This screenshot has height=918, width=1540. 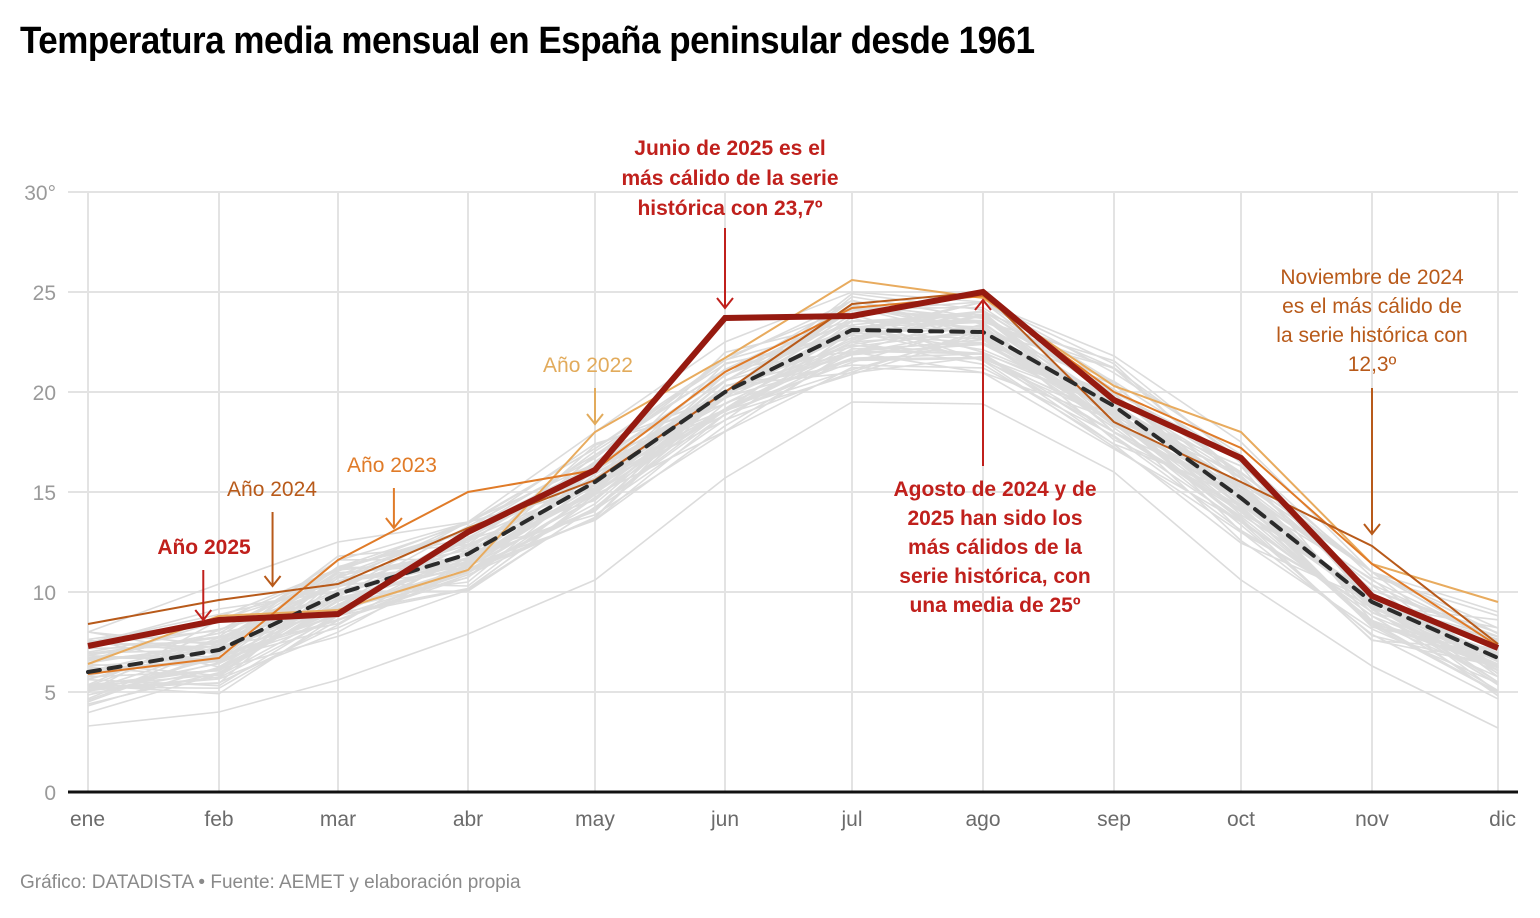 I want to click on annotation-a2024: Año 2024, so click(x=272, y=533).